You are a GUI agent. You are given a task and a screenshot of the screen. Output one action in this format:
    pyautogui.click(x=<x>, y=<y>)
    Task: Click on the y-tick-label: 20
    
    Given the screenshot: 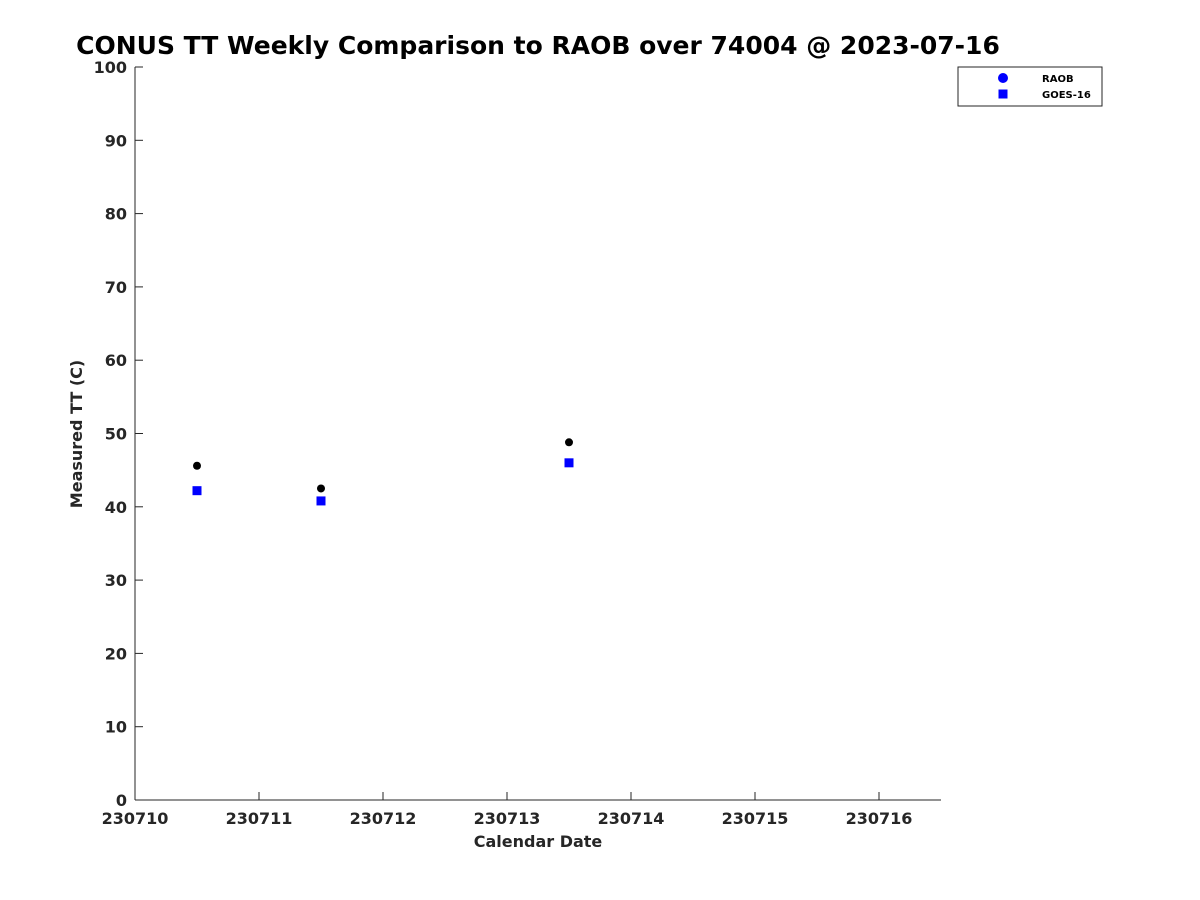 What is the action you would take?
    pyautogui.click(x=116, y=653)
    